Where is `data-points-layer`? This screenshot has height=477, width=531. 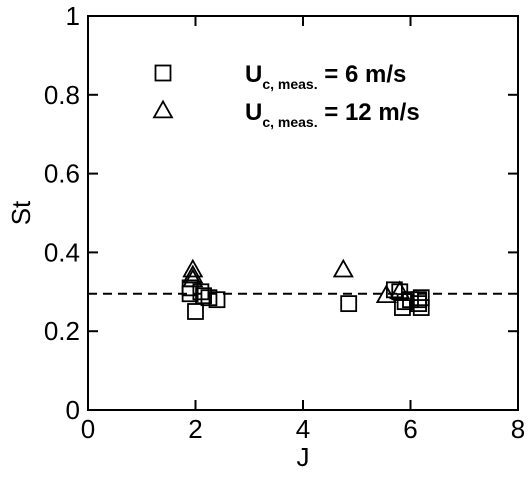 data-points-layer is located at coordinates (305, 289).